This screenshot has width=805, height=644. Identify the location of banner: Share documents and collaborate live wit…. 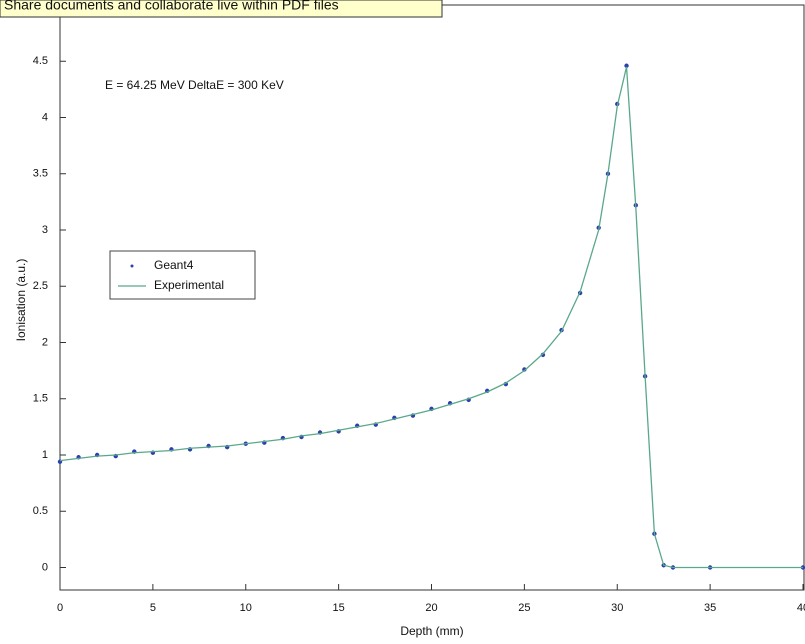
(171, 6).